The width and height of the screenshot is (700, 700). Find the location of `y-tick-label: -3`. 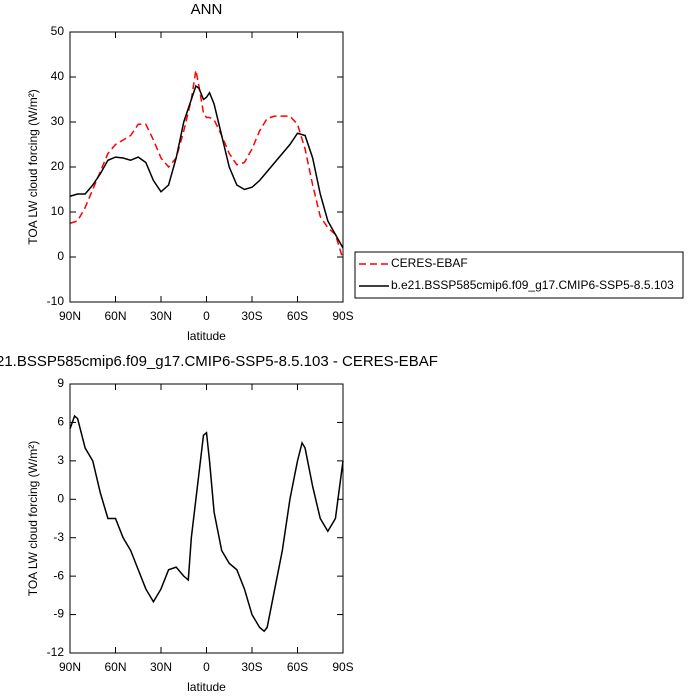

y-tick-label: -3 is located at coordinates (58, 537).